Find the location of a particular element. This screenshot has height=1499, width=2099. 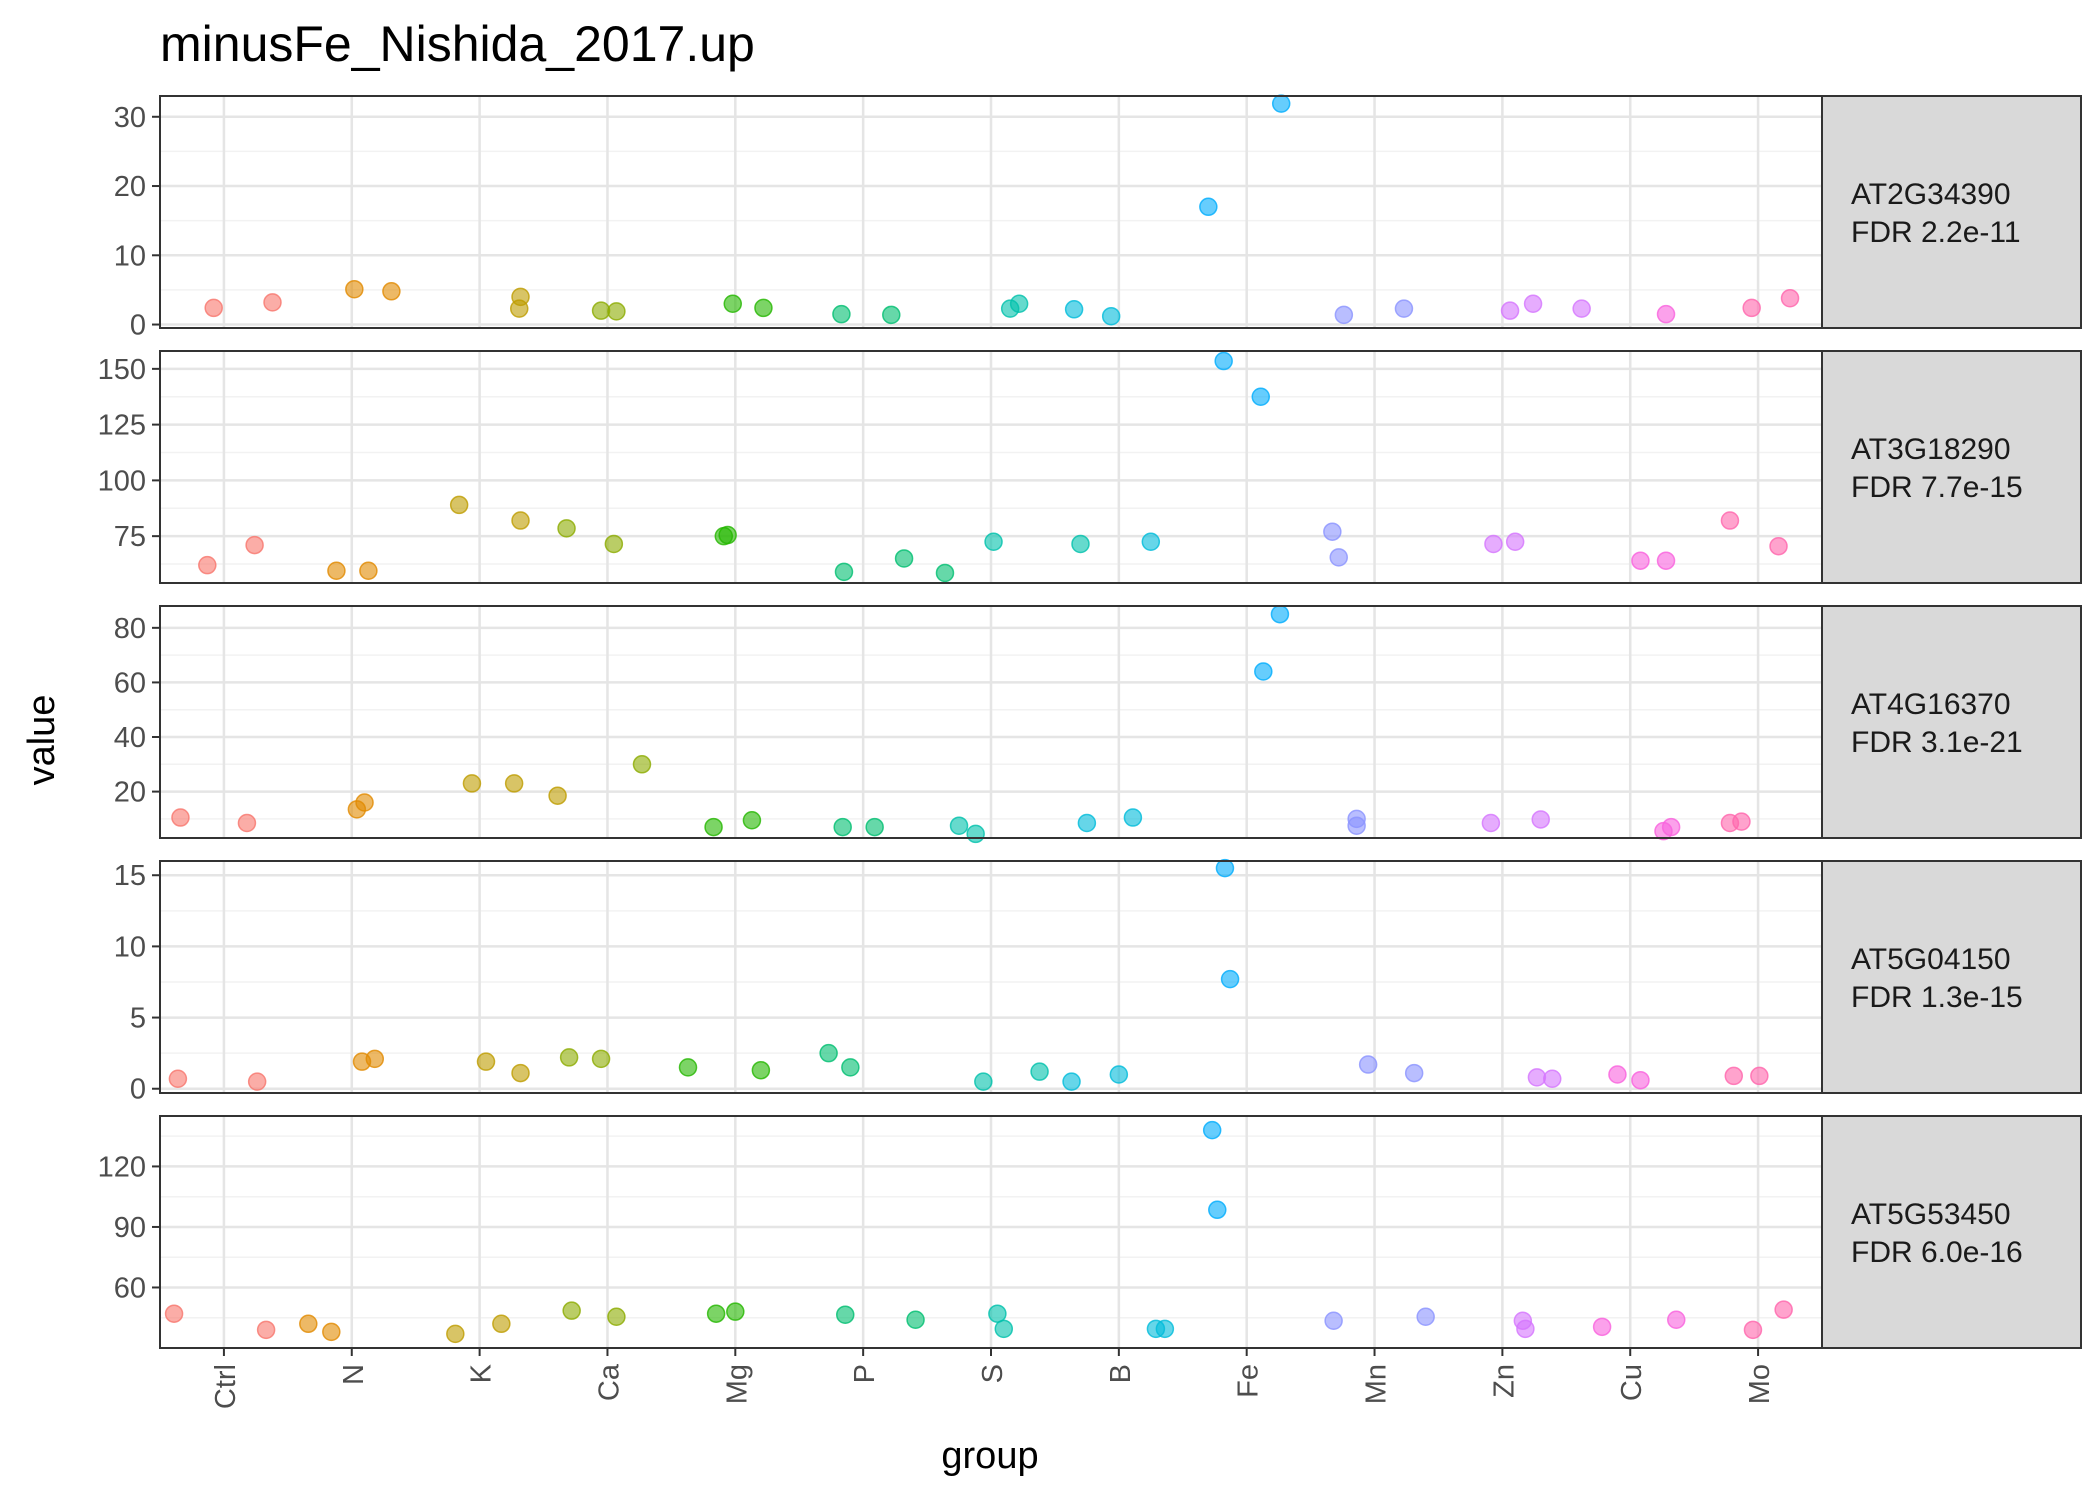

x-tick-label: K is located at coordinates (482, 1373).